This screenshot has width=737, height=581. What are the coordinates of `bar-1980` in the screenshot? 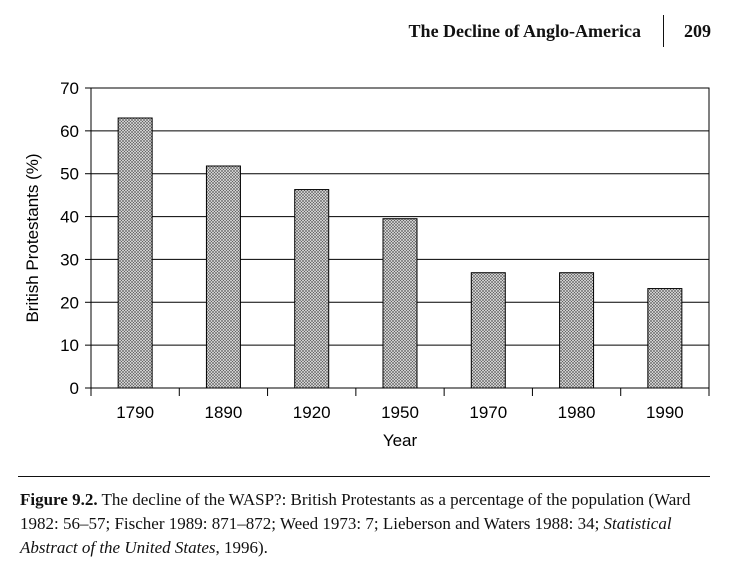 It's located at (577, 330).